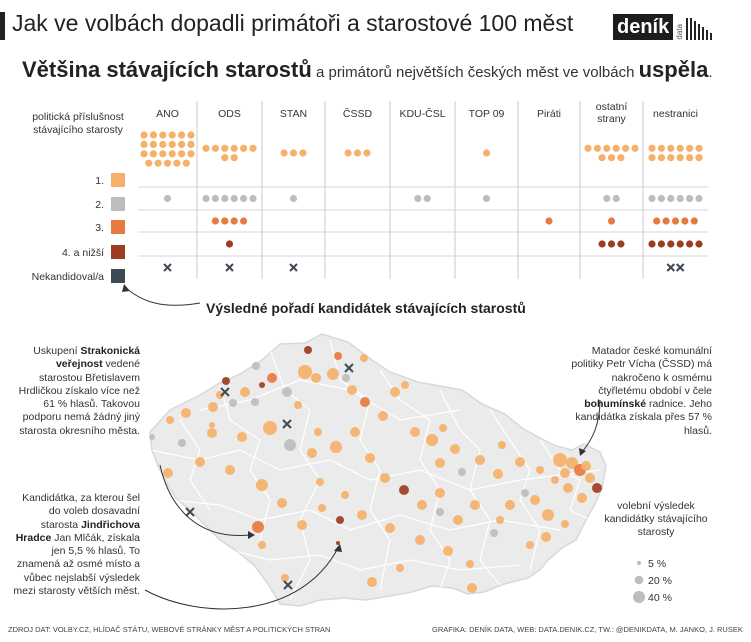 Image resolution: width=751 pixels, height=642 pixels. Describe the element at coordinates (680, 32) in the screenshot. I see `logo-subtext: data` at that location.